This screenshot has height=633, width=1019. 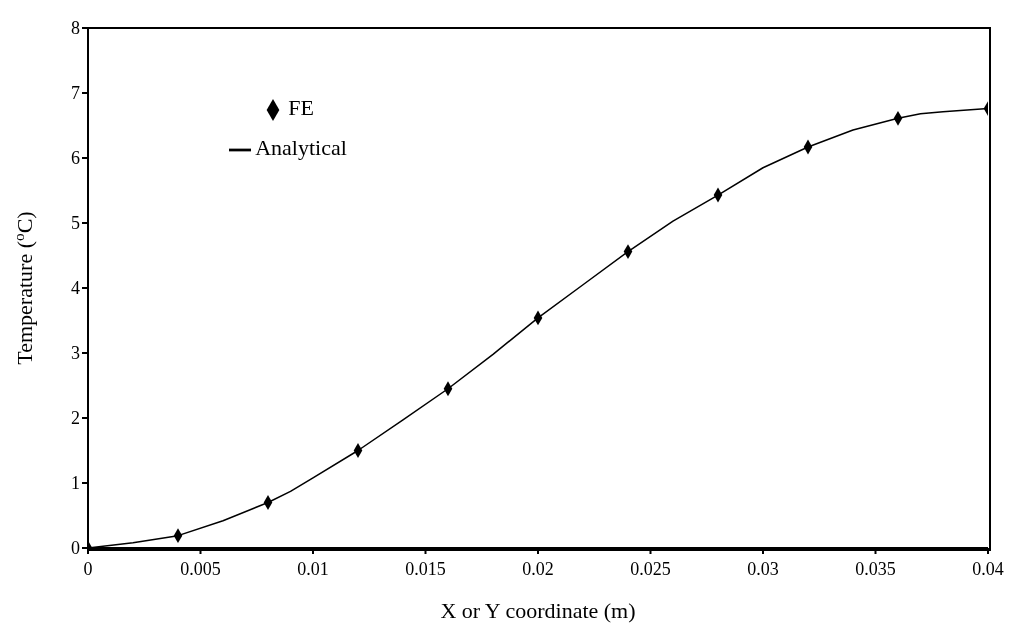 What do you see at coordinates (75, 483) in the screenshot?
I see `y-tick-label: 1` at bounding box center [75, 483].